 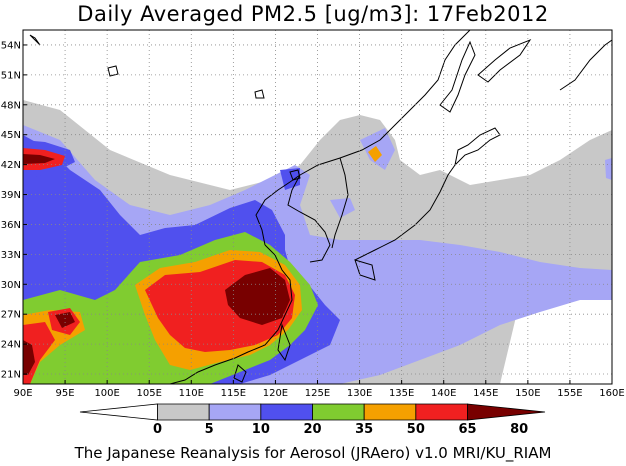 I want to click on lon-tick-label: 90E, so click(x=22, y=393).